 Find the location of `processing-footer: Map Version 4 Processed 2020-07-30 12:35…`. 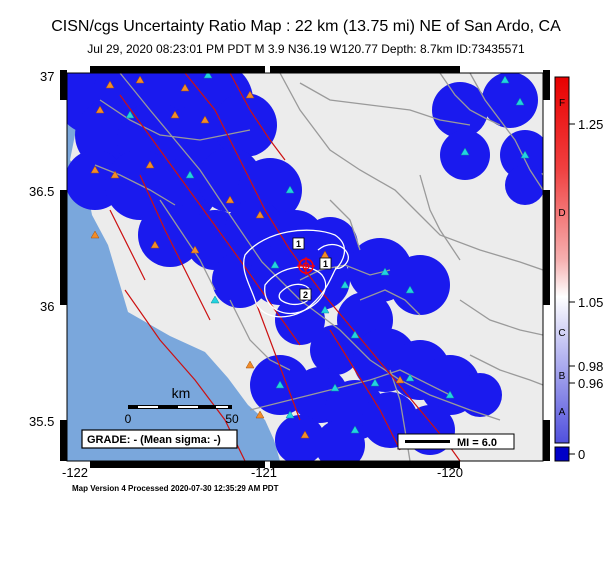

processing-footer: Map Version 4 Processed 2020-07-30 12:35… is located at coordinates (175, 488).